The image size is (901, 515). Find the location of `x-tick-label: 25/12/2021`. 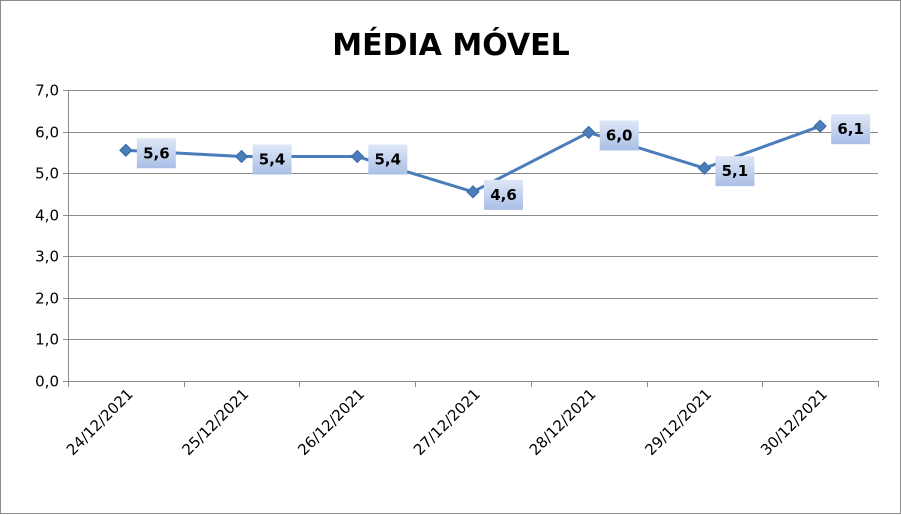

x-tick-label: 25/12/2021 is located at coordinates (216, 422).